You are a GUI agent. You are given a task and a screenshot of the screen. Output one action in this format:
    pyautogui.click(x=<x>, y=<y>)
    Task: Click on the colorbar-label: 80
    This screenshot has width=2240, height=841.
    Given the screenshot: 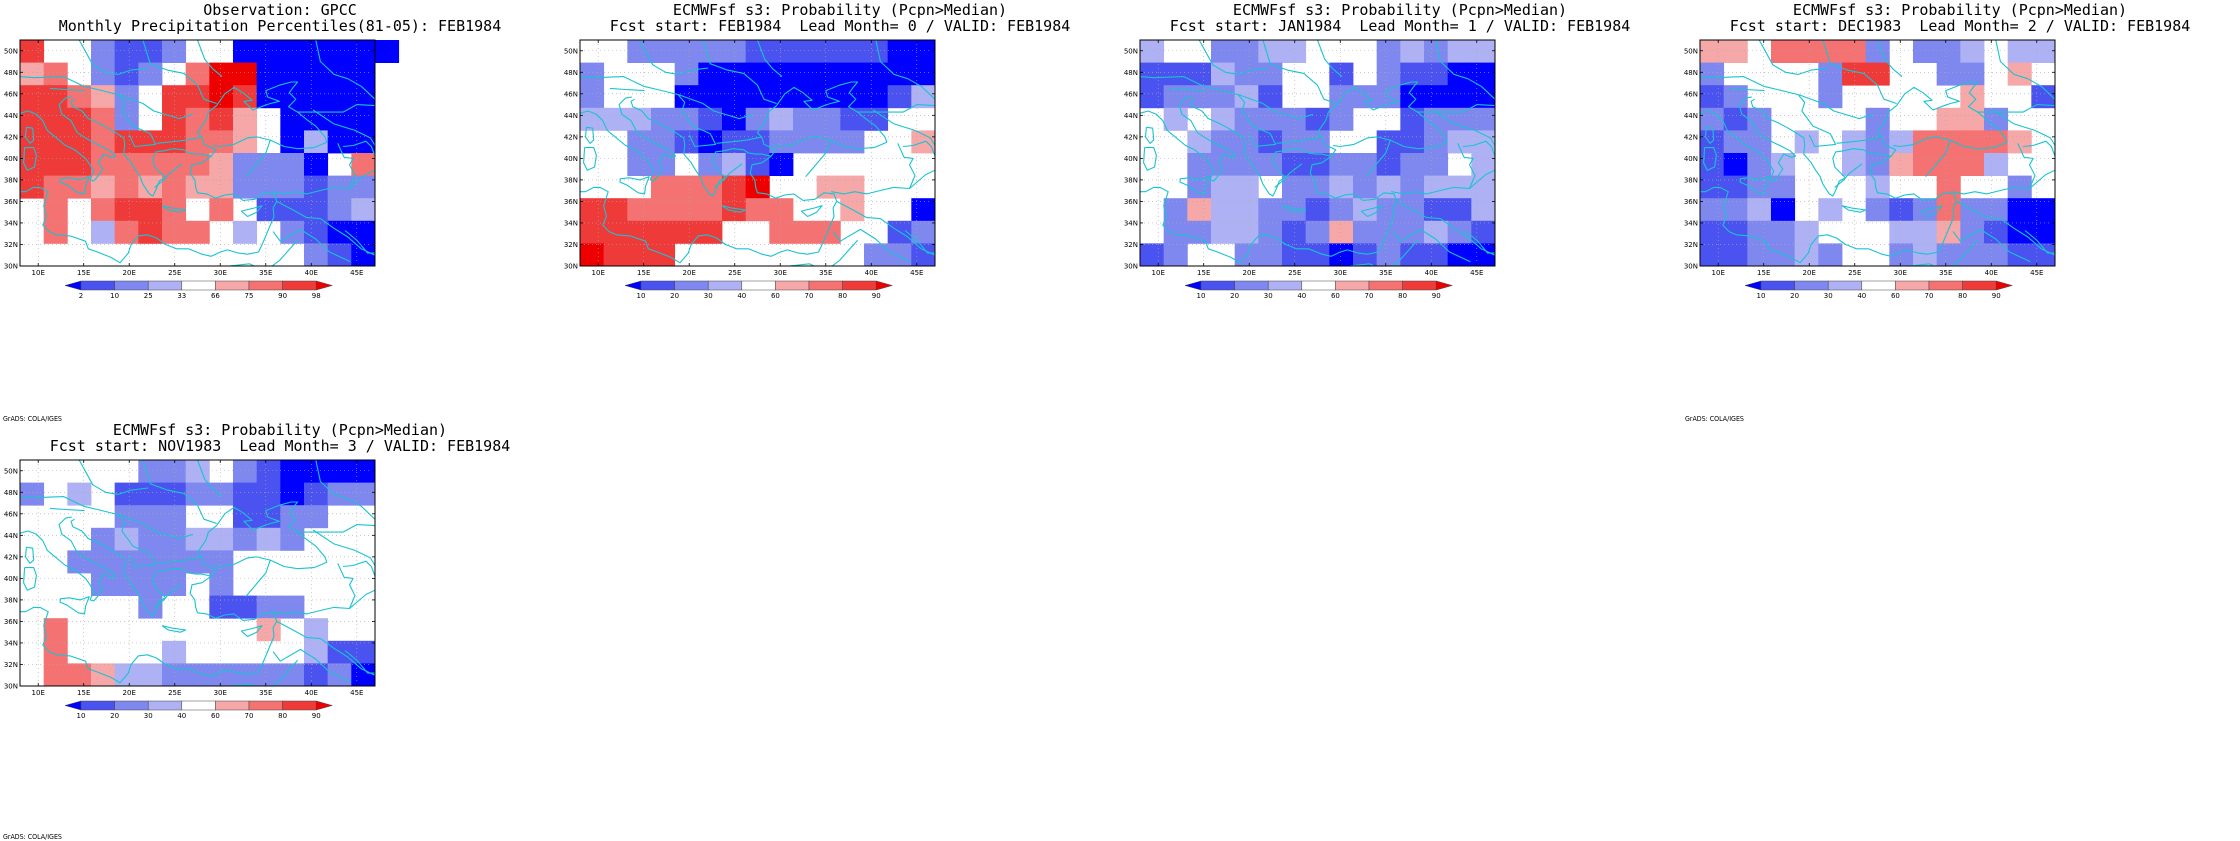 What is the action you would take?
    pyautogui.click(x=1962, y=296)
    